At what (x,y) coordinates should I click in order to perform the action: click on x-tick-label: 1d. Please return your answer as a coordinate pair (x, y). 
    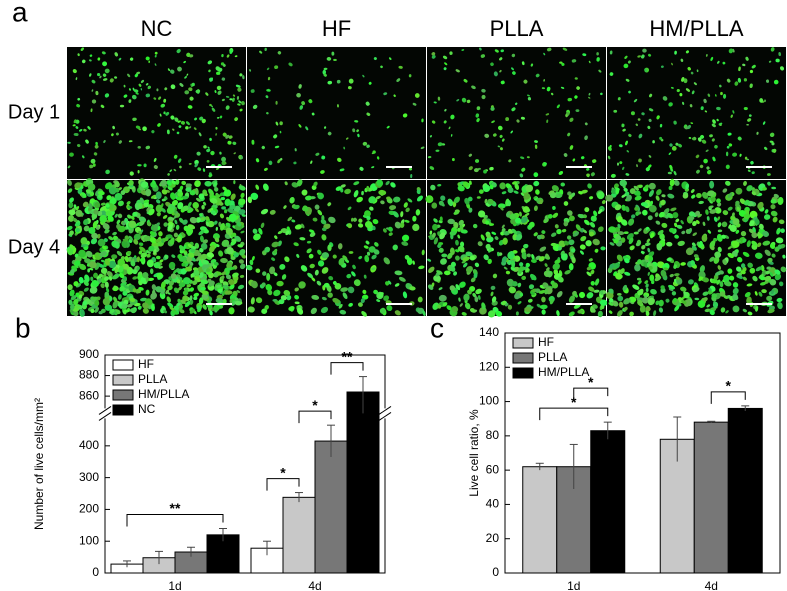
    Looking at the image, I should click on (174, 585).